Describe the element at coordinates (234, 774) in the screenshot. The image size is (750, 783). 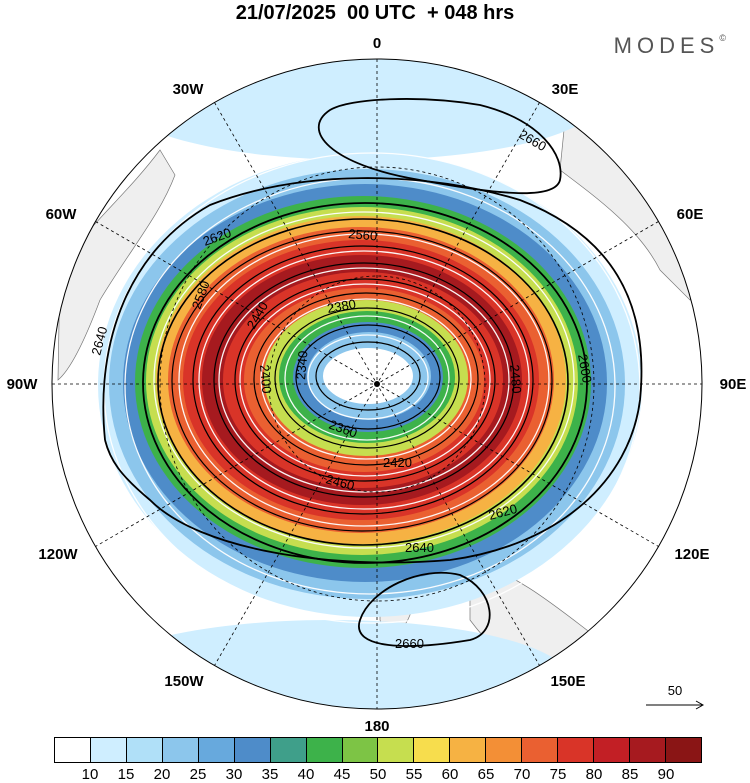
I see `colorbar-tick-label: 30` at that location.